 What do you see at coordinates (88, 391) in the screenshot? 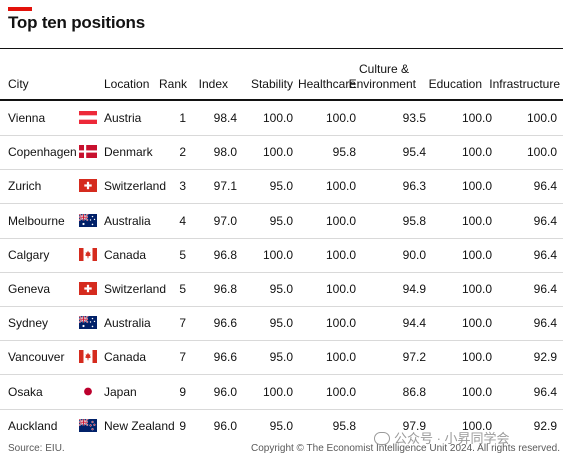
I see `japan-flag` at bounding box center [88, 391].